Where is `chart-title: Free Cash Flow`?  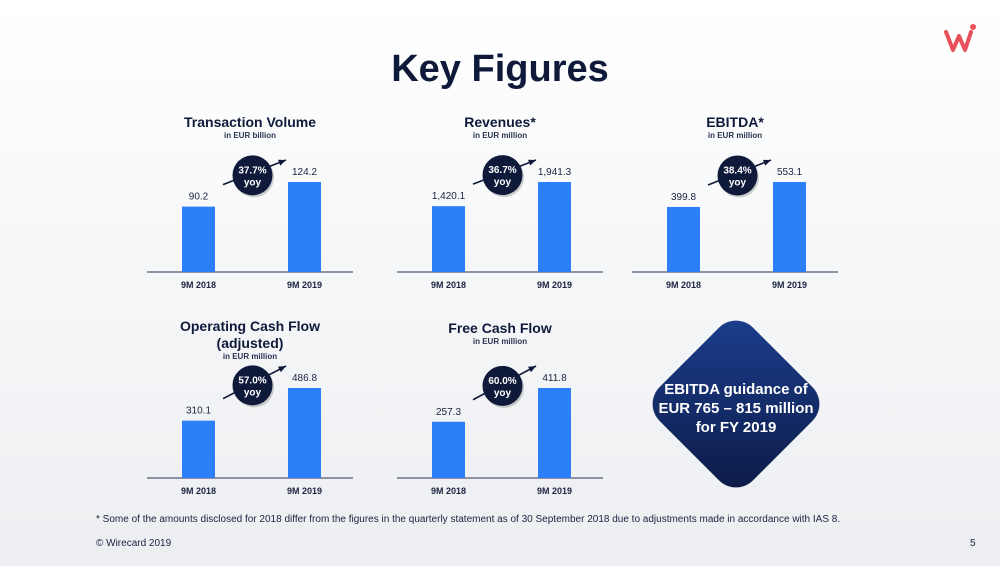 chart-title: Free Cash Flow is located at coordinates (500, 328).